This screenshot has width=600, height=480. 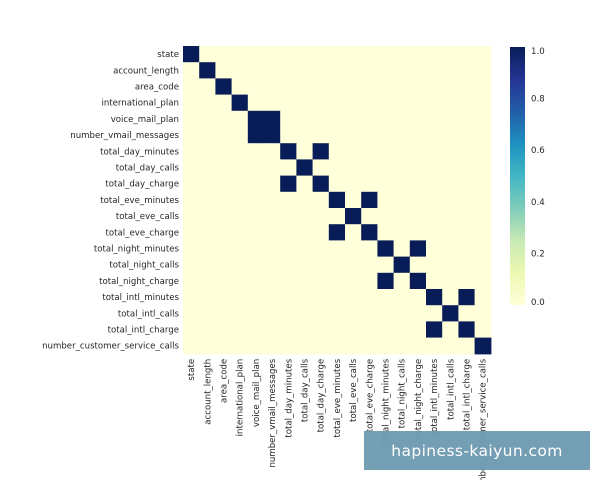 I want to click on row-label: total_night_calls, so click(x=144, y=266).